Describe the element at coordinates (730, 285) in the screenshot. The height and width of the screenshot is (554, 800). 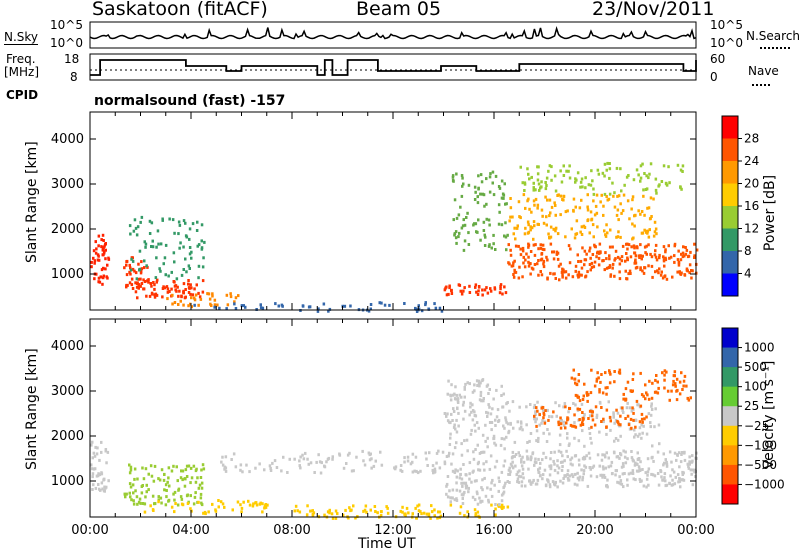
I see `colorbar-swatch` at that location.